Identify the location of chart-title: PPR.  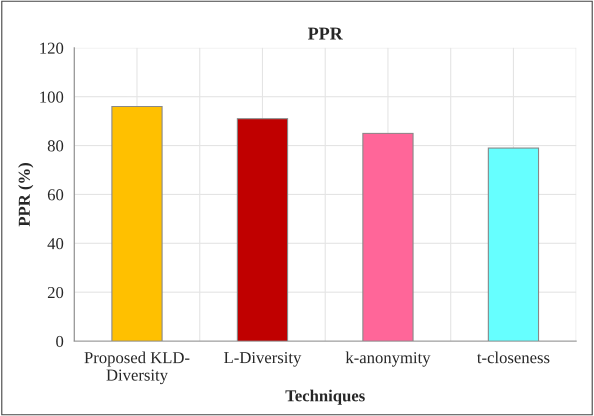
(325, 34).